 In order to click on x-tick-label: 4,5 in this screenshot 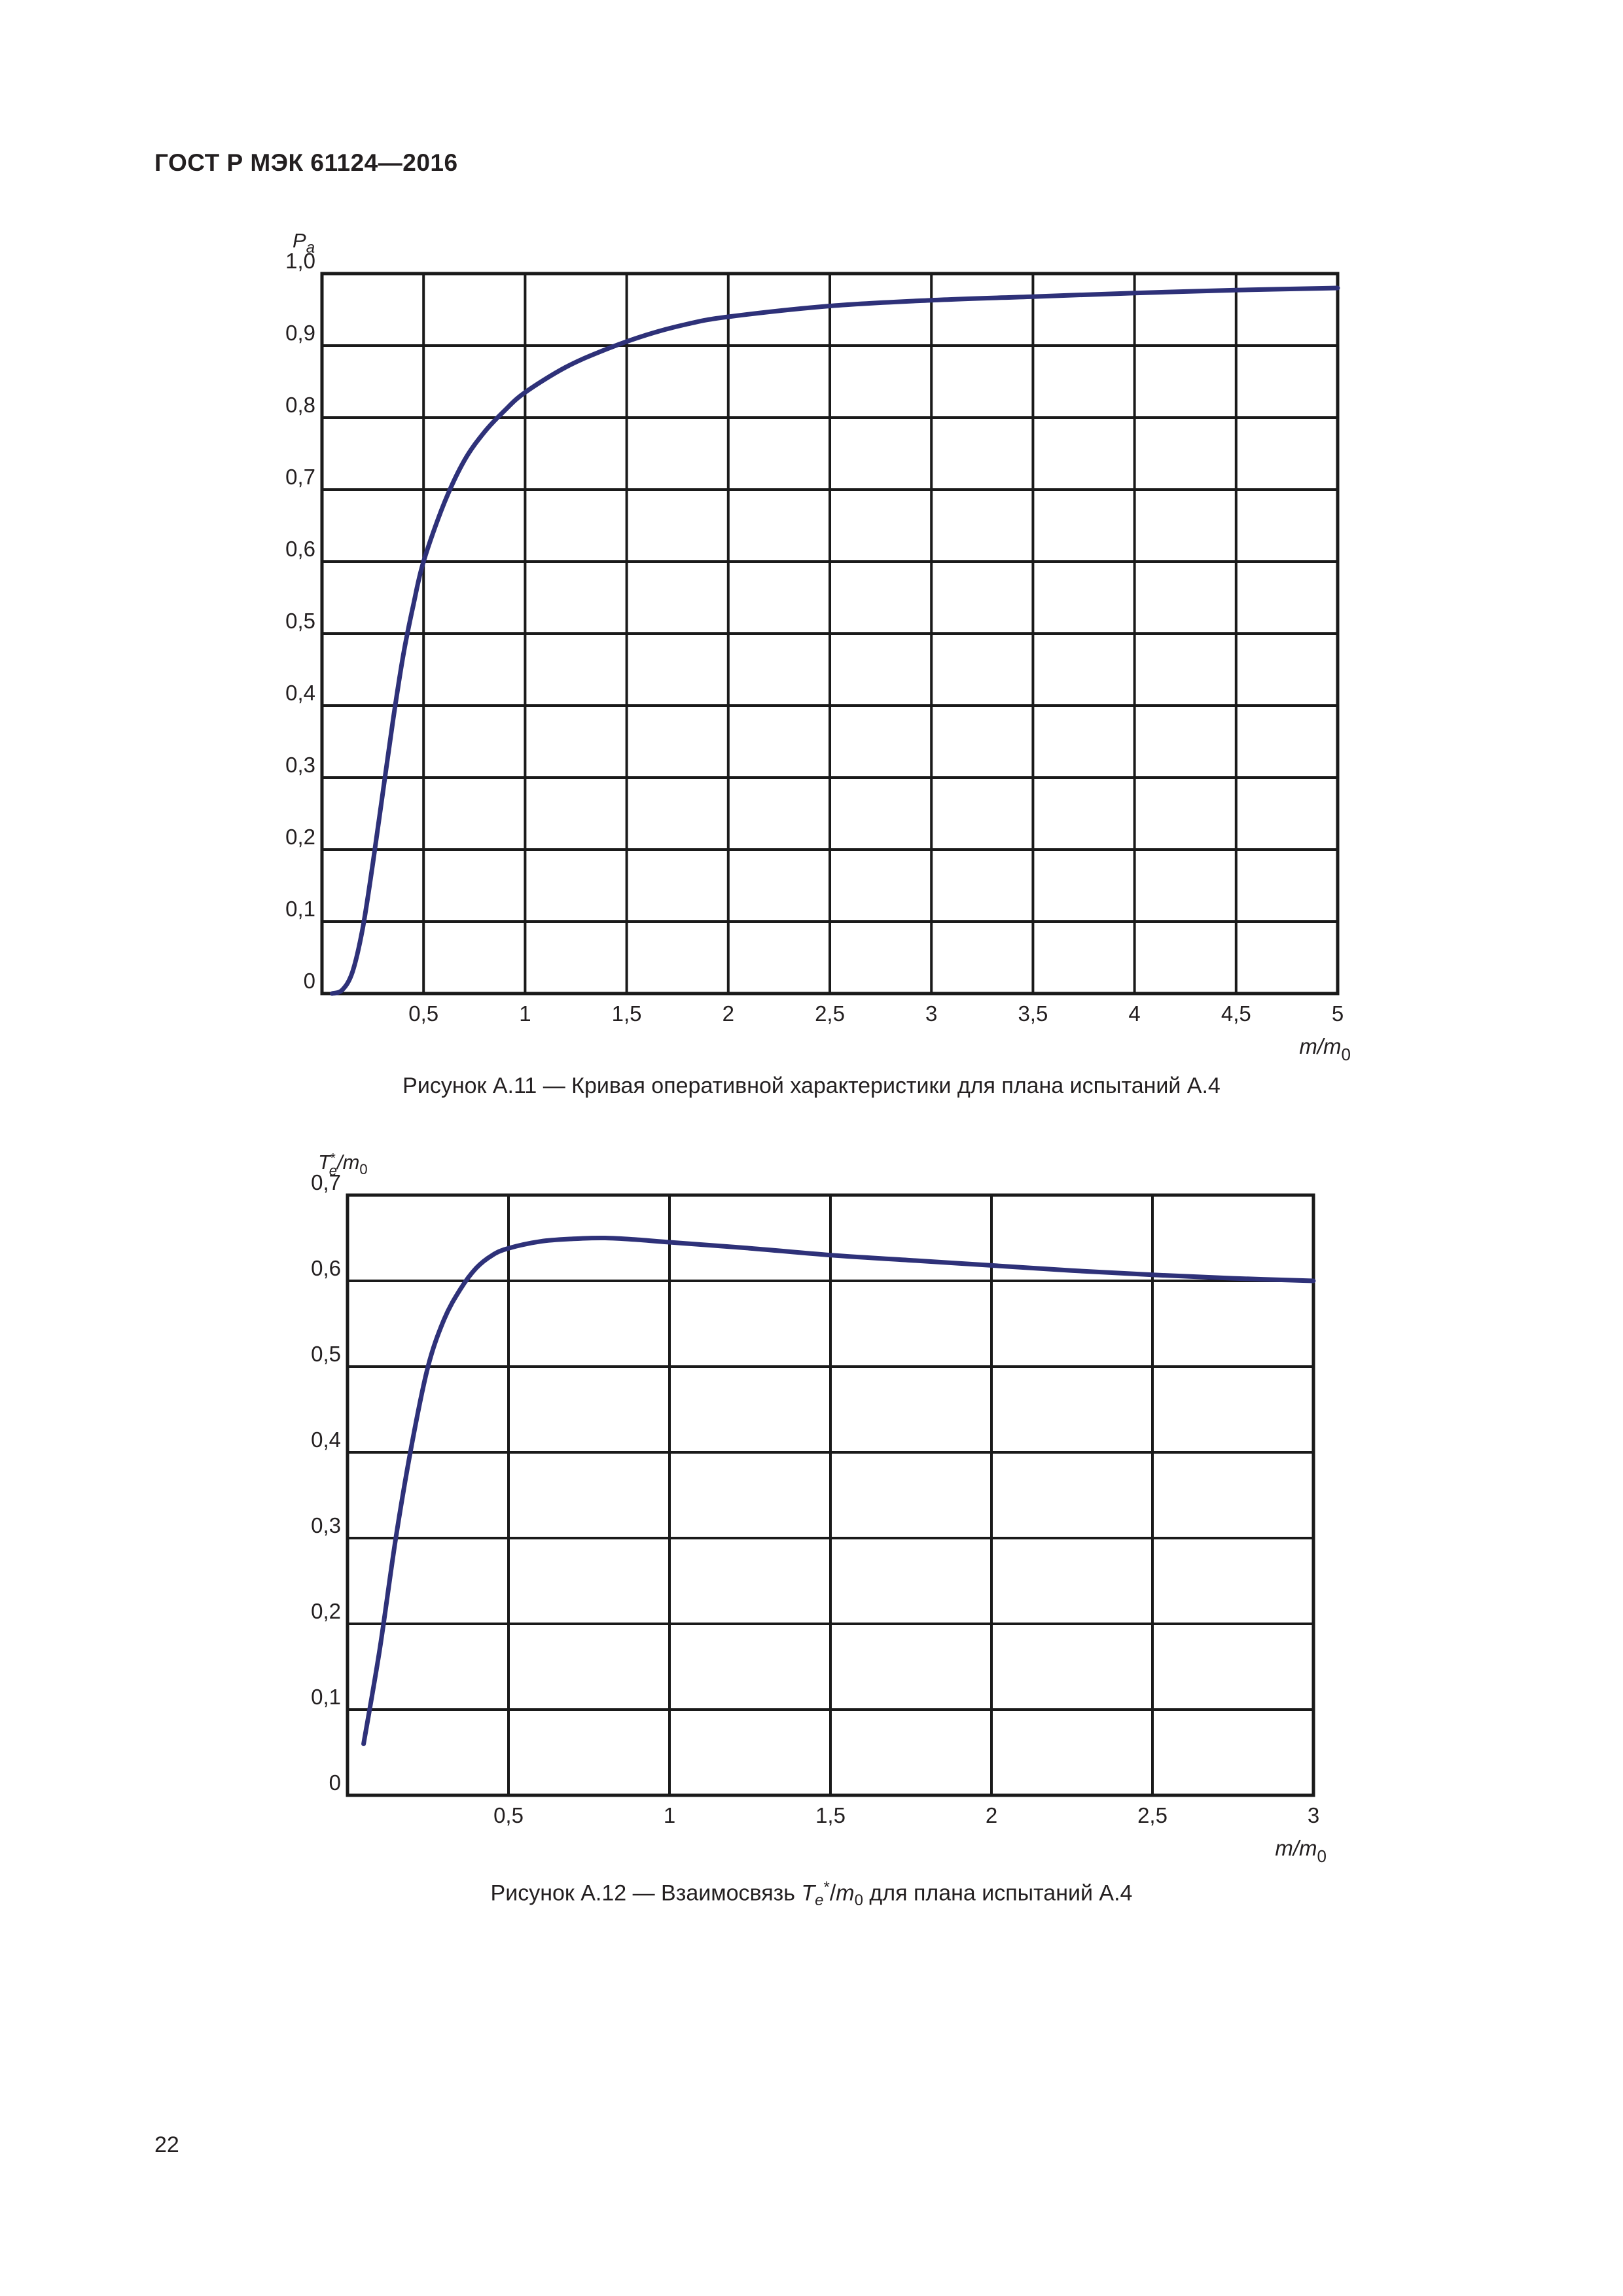, I will do `click(1236, 1013)`.